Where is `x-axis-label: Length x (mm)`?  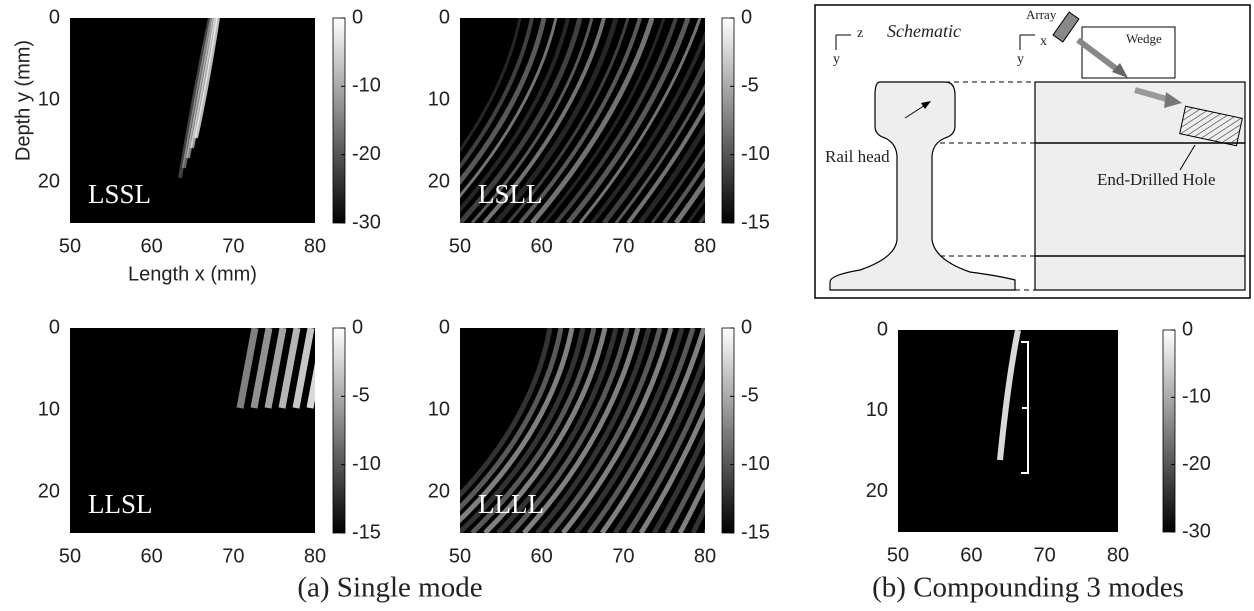
x-axis-label: Length x (mm) is located at coordinates (192, 274).